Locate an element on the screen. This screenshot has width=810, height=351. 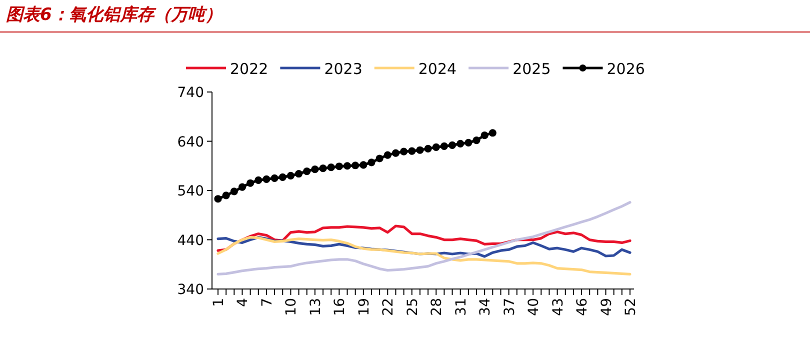
chart-title: 图表6：氧化铝库存（万吨） is located at coordinates (114, 15).